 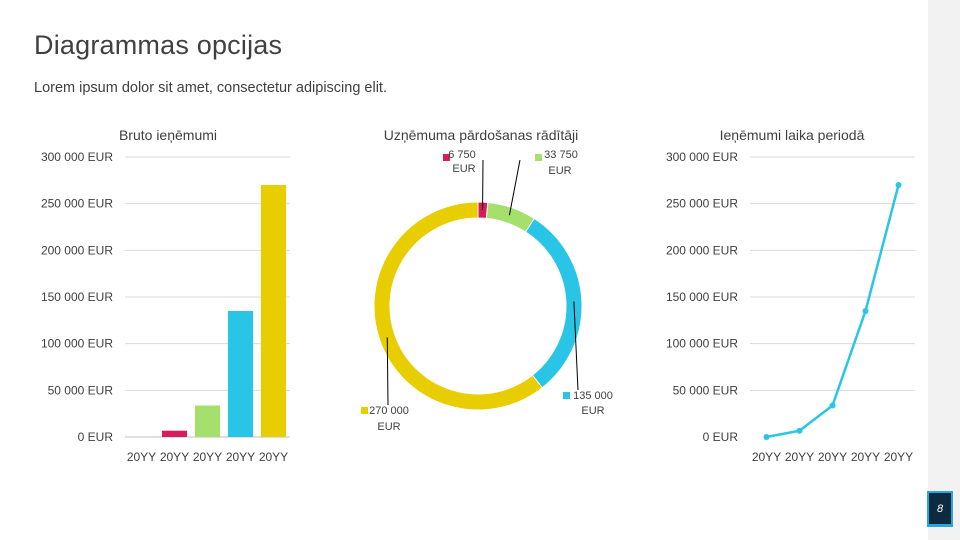 What do you see at coordinates (792, 135) in the screenshot?
I see `line-chart-title: Ieņēmumi laika periodā` at bounding box center [792, 135].